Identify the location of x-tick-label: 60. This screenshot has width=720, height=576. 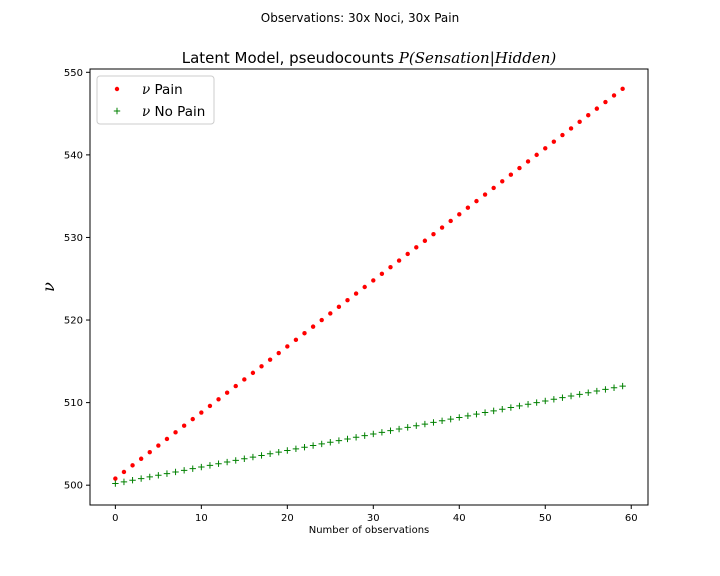
(631, 518).